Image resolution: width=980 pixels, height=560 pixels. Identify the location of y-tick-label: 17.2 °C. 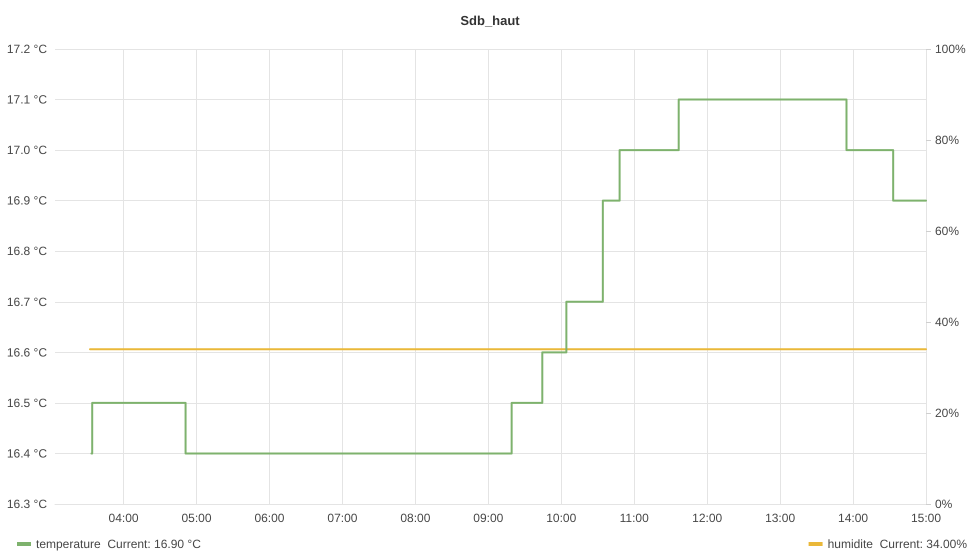
(27, 49).